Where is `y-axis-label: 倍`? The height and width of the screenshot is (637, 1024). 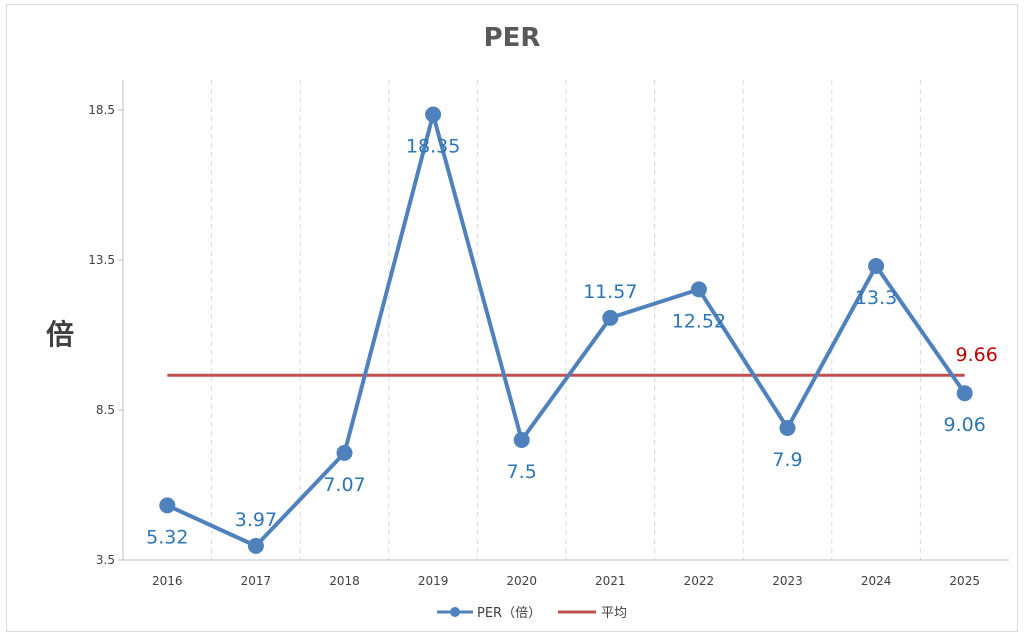
y-axis-label: 倍 is located at coordinates (60, 334).